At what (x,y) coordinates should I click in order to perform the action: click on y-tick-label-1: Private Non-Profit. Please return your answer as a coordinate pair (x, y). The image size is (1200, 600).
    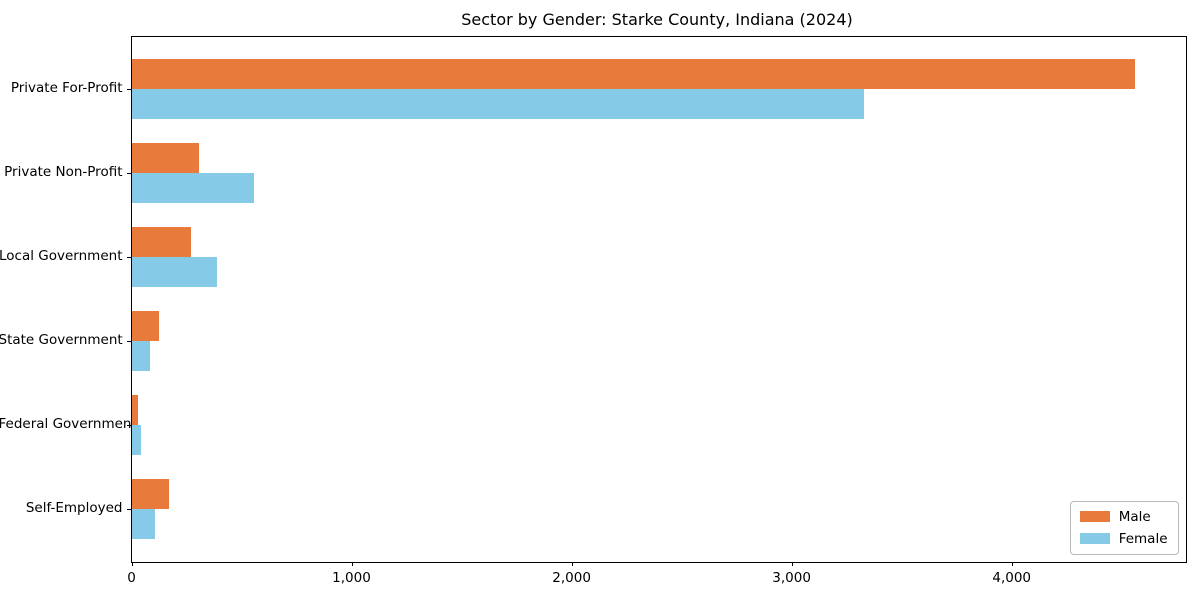
    Looking at the image, I should click on (63, 172).